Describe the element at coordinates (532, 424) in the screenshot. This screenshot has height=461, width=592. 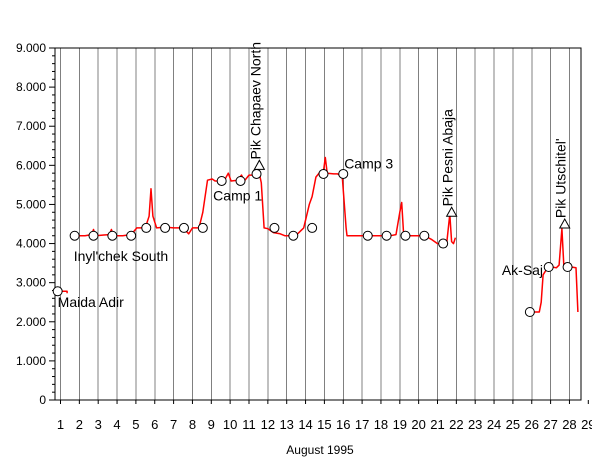
I see `x-tick-label: 26` at that location.